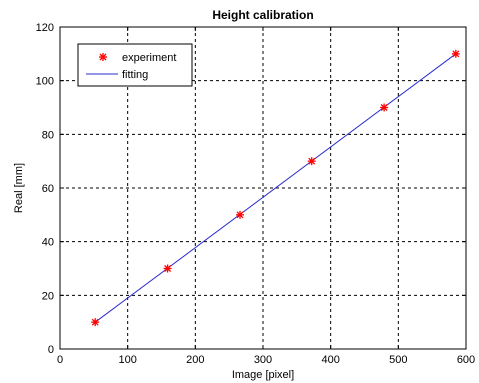  Describe the element at coordinates (262, 15) in the screenshot. I see `chart-title: Height calibration` at that location.